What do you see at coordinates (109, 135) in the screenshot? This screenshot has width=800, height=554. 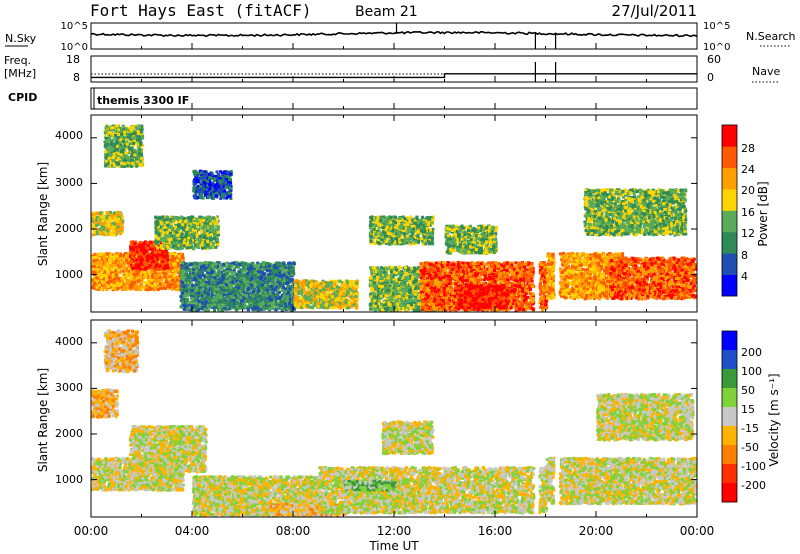 I see `power-cell-2064` at bounding box center [109, 135].